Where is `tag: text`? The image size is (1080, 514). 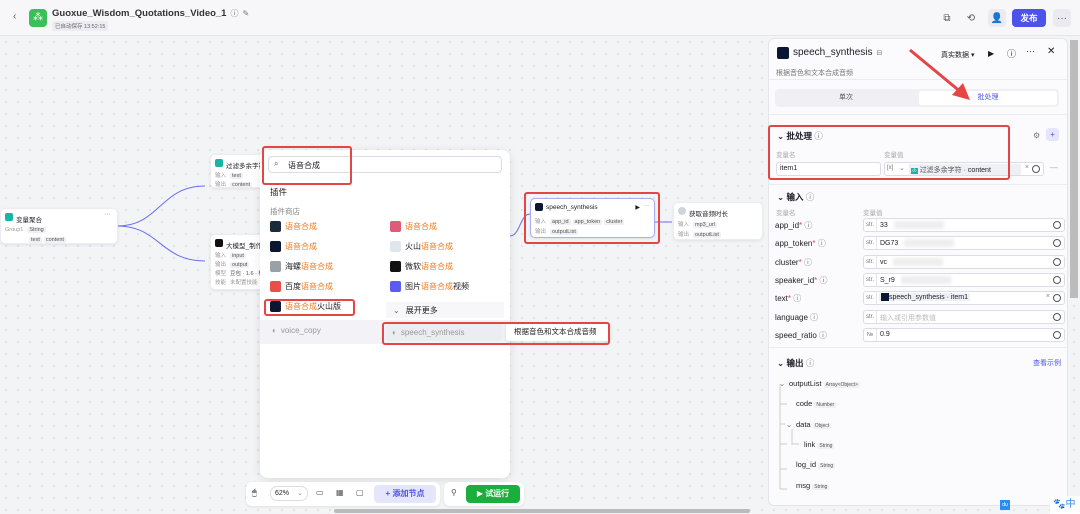 tag: text is located at coordinates (236, 176).